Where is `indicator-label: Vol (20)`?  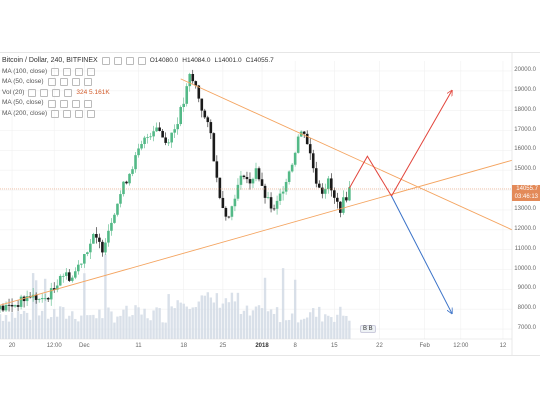 indicator-label: Vol (20) is located at coordinates (13, 92).